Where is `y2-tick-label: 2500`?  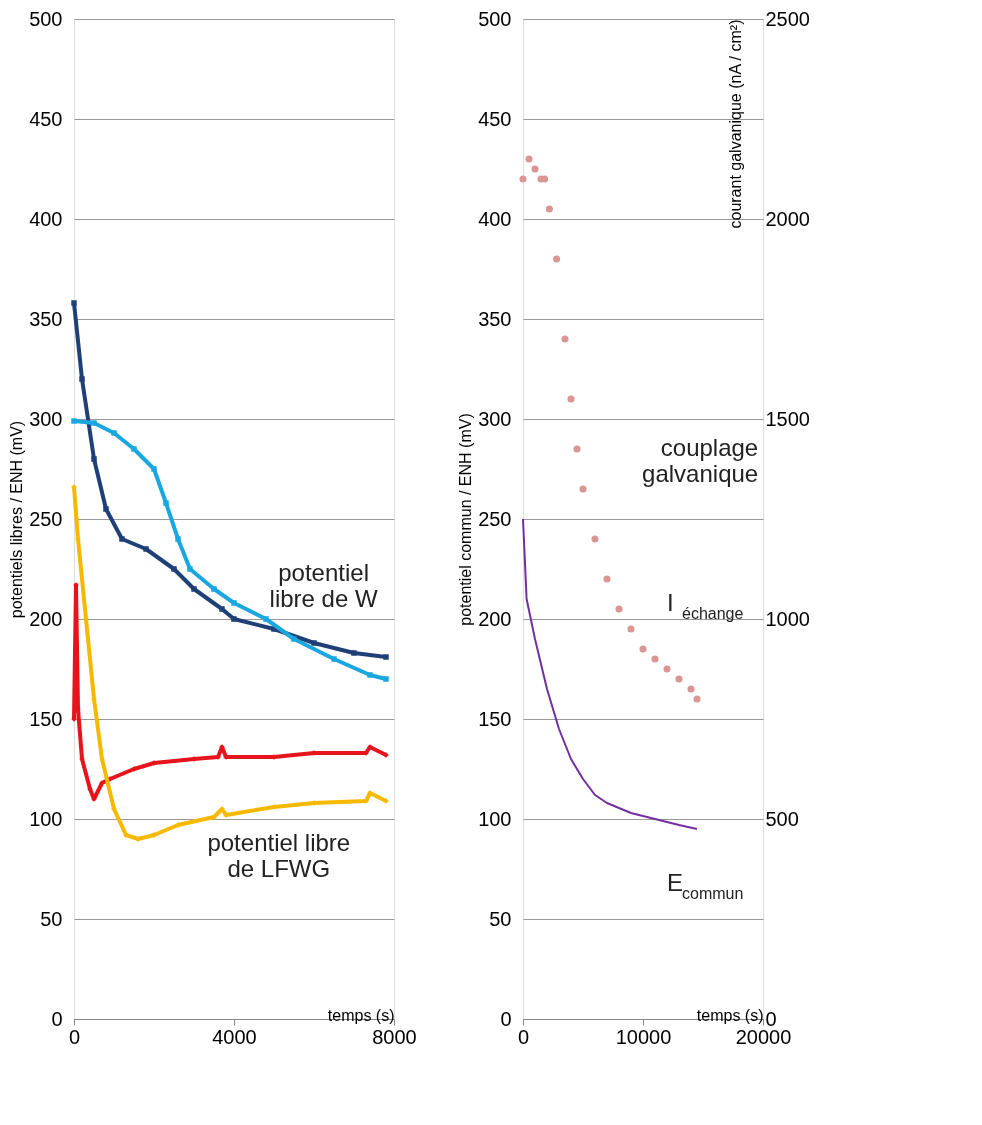
y2-tick-label: 2500 is located at coordinates (787, 18).